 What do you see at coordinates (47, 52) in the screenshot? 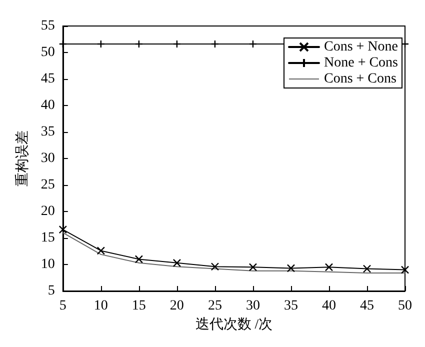
I see `y-tick-label: 50` at bounding box center [47, 52].